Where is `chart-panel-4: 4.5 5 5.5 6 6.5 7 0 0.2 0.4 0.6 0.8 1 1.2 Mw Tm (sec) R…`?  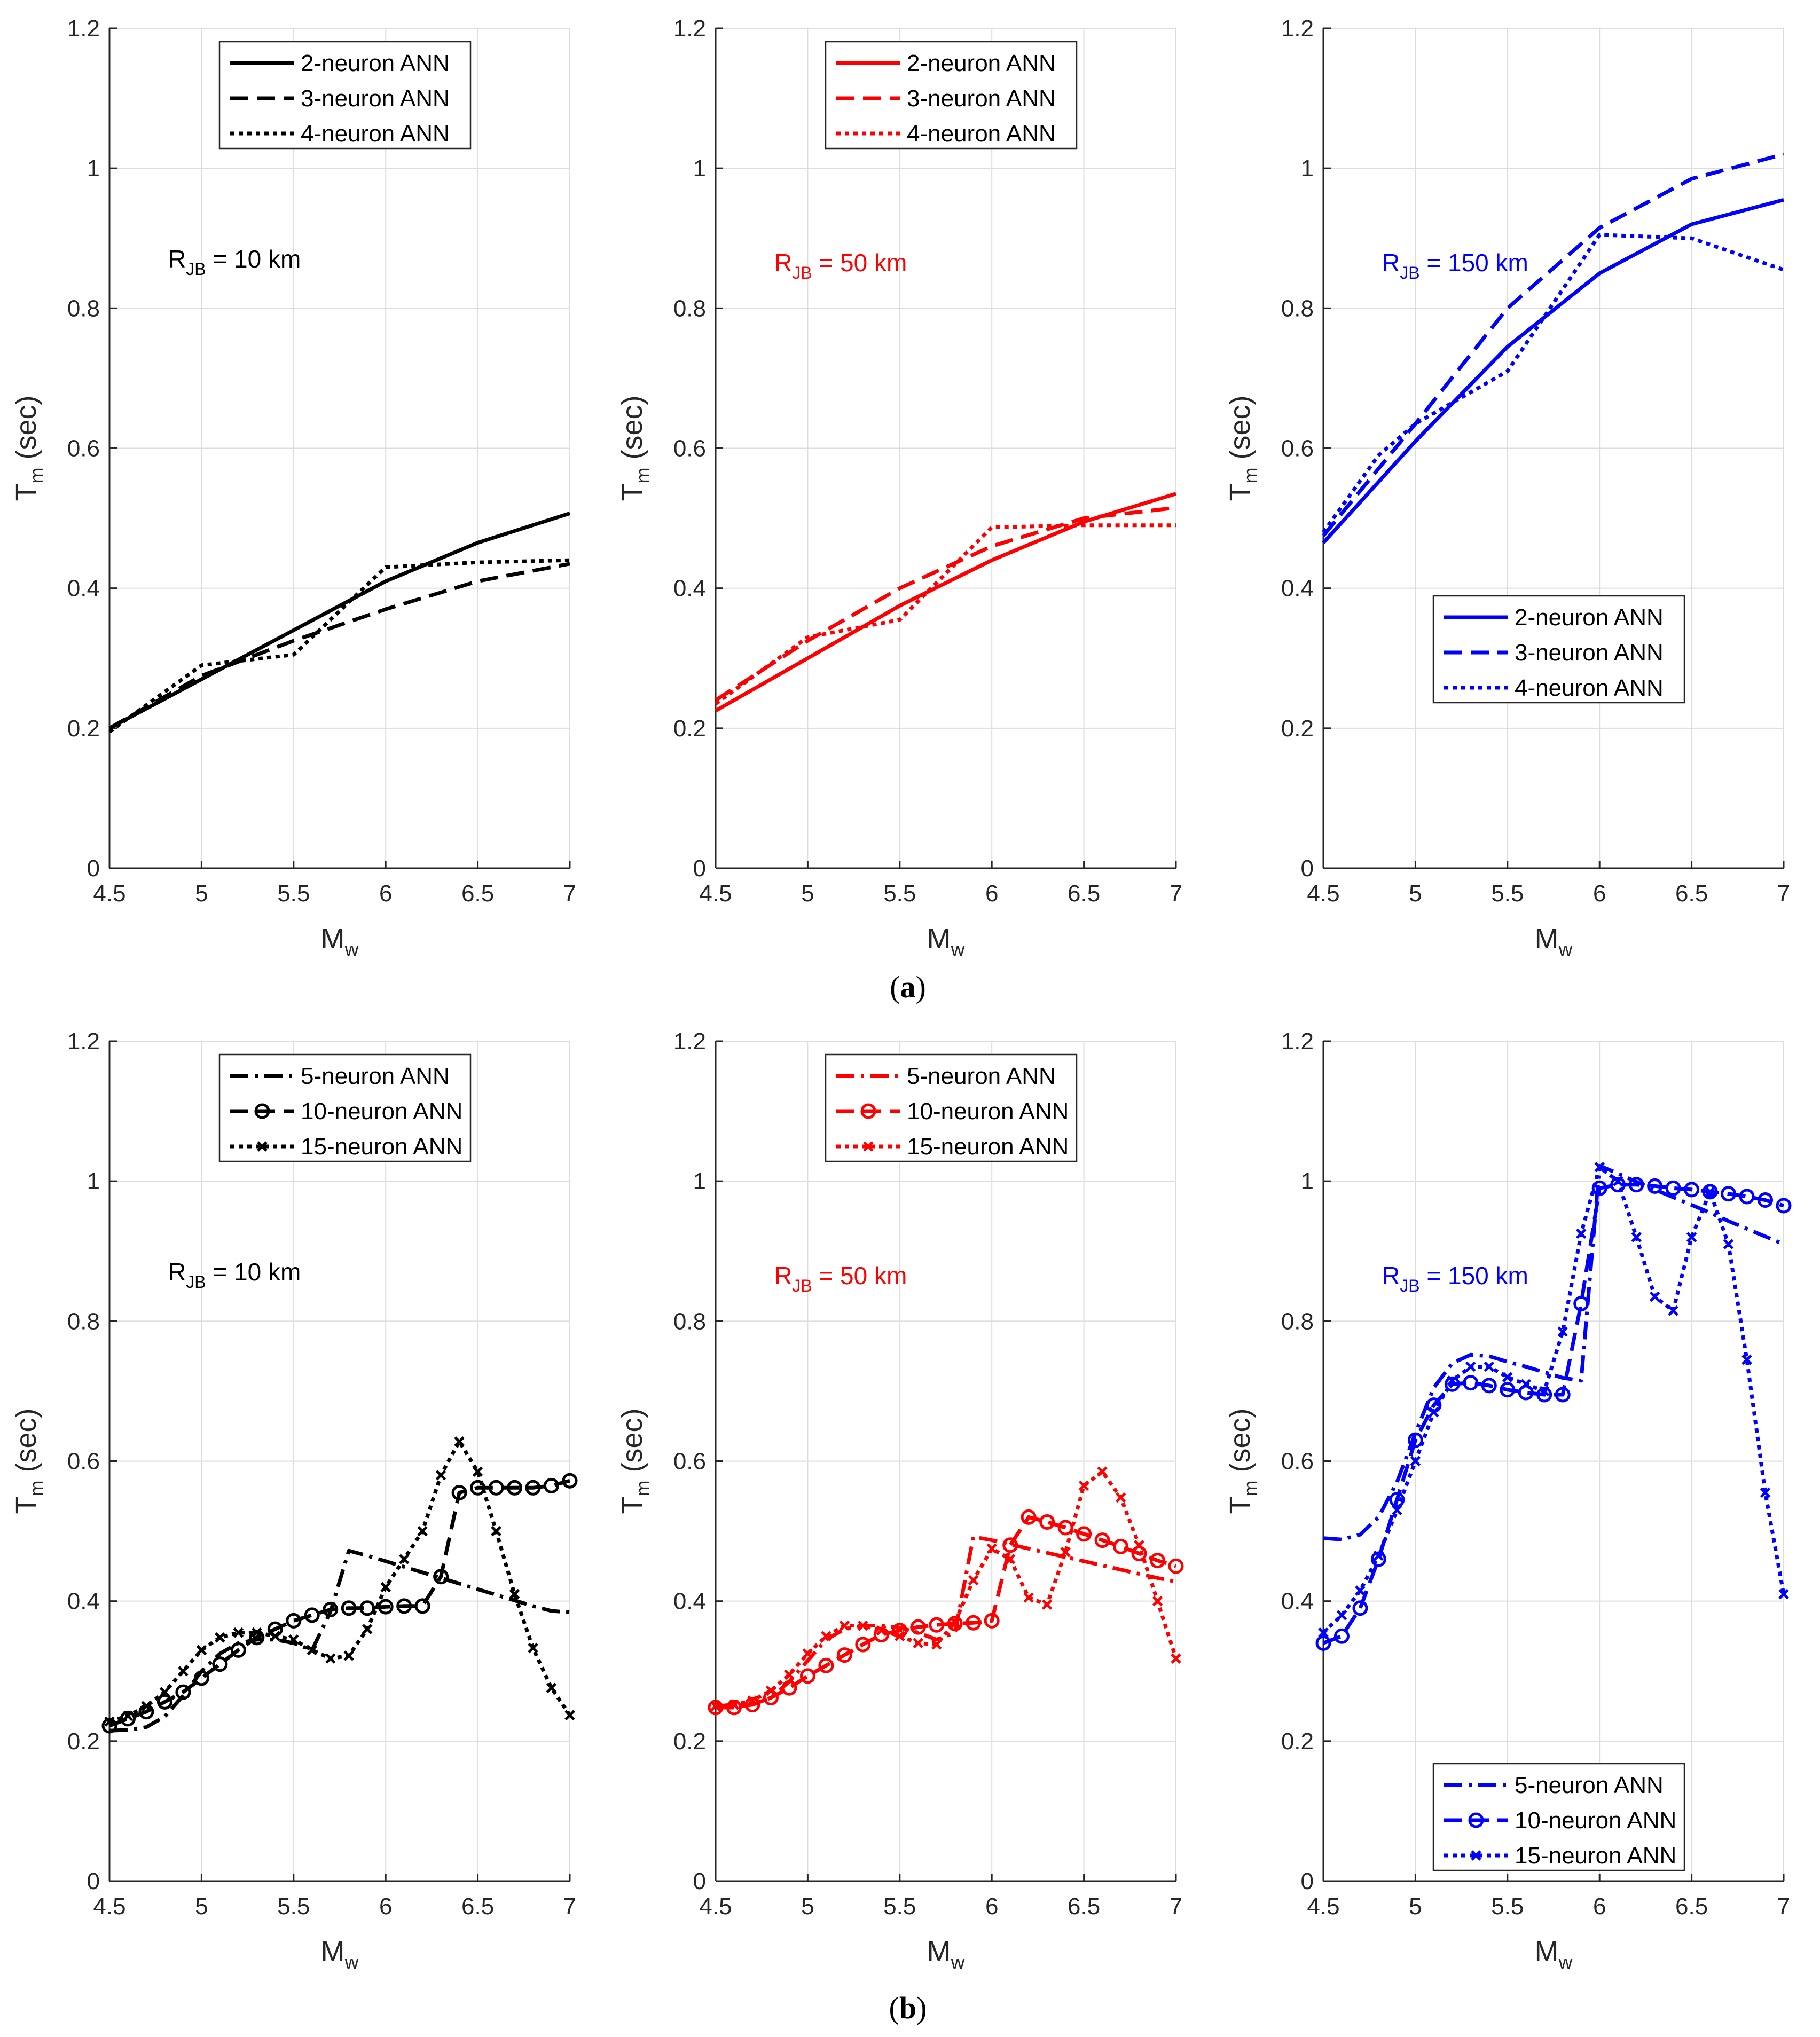 chart-panel-4: 4.5 5 5.5 6 6.5 7 0 0.2 0.4 0.6 0.8 1 1.2 Mw Tm (sec) R… is located at coordinates (294, 1500).